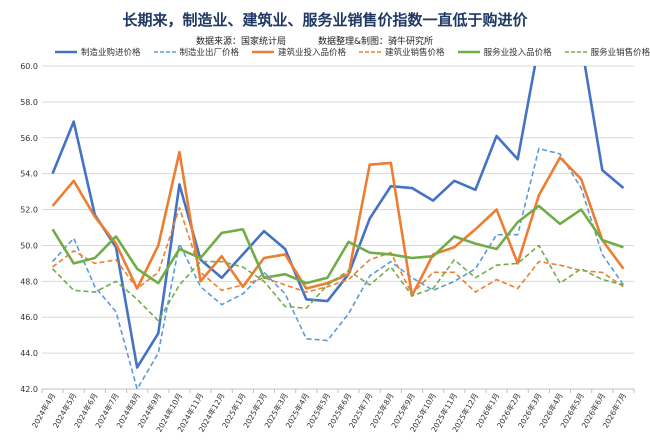  What do you see at coordinates (29, 389) in the screenshot?
I see `y-tick-label: 42.0` at bounding box center [29, 389].